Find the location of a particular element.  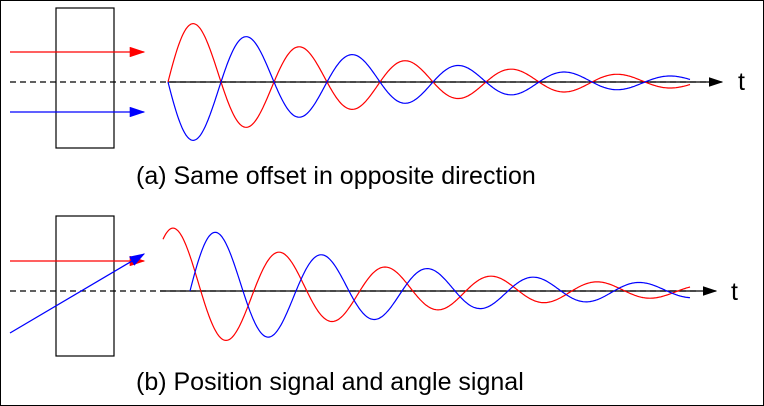

panel-b-magnet-box is located at coordinates (85, 286).